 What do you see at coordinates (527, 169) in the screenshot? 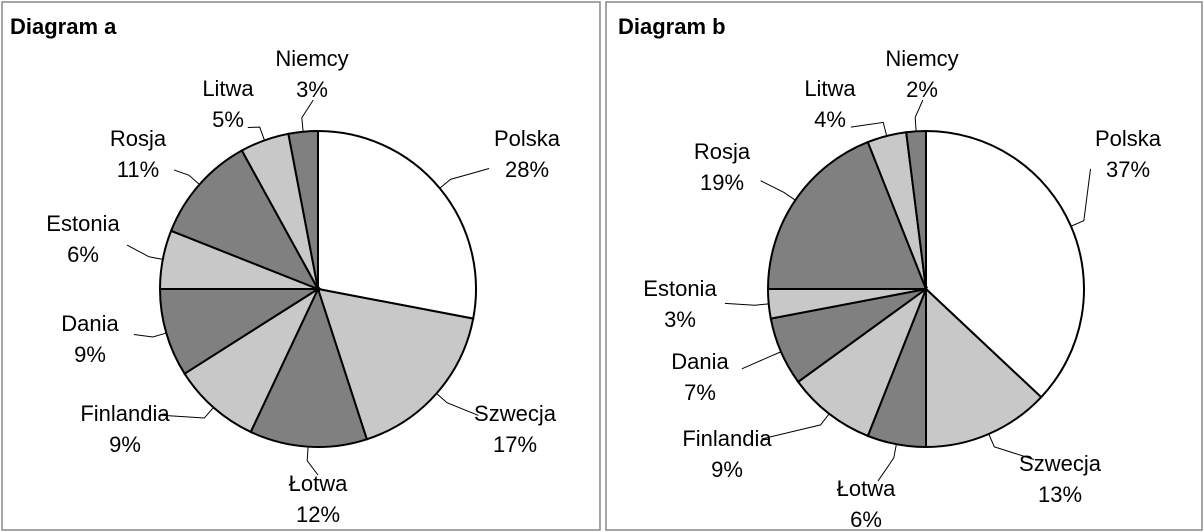
I see `slice-value-label: 28%` at bounding box center [527, 169].